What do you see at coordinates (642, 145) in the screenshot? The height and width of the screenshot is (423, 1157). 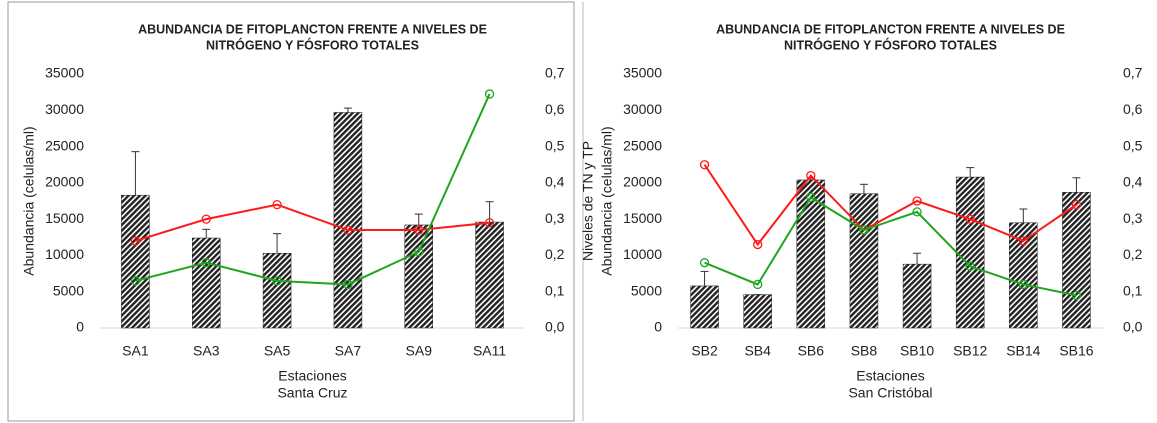 I see `y-tick-label: 25000` at bounding box center [642, 145].